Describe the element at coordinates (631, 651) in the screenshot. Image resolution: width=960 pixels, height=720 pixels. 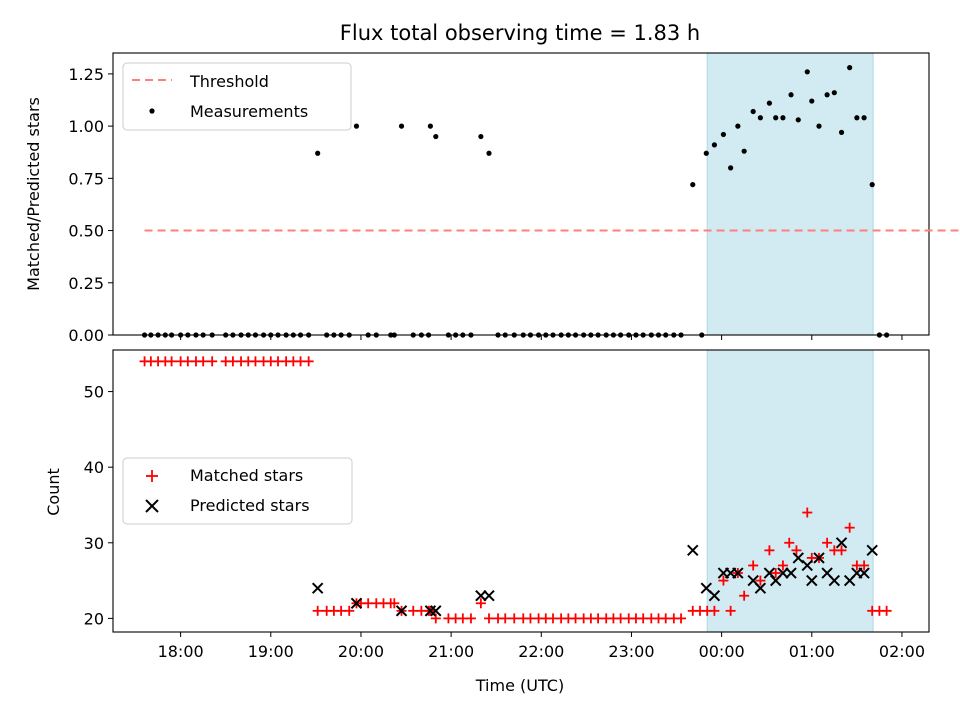
I see `x-tick-label: 23:00` at that location.